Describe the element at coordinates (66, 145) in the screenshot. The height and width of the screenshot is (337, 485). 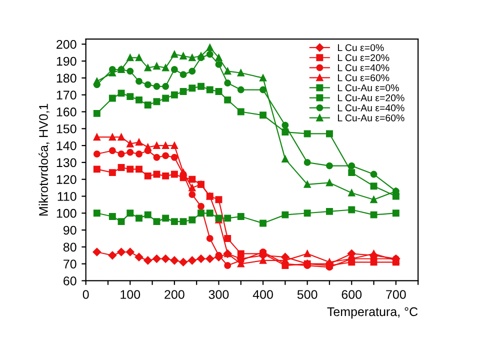
I see `y-tick-label: 140` at that location.